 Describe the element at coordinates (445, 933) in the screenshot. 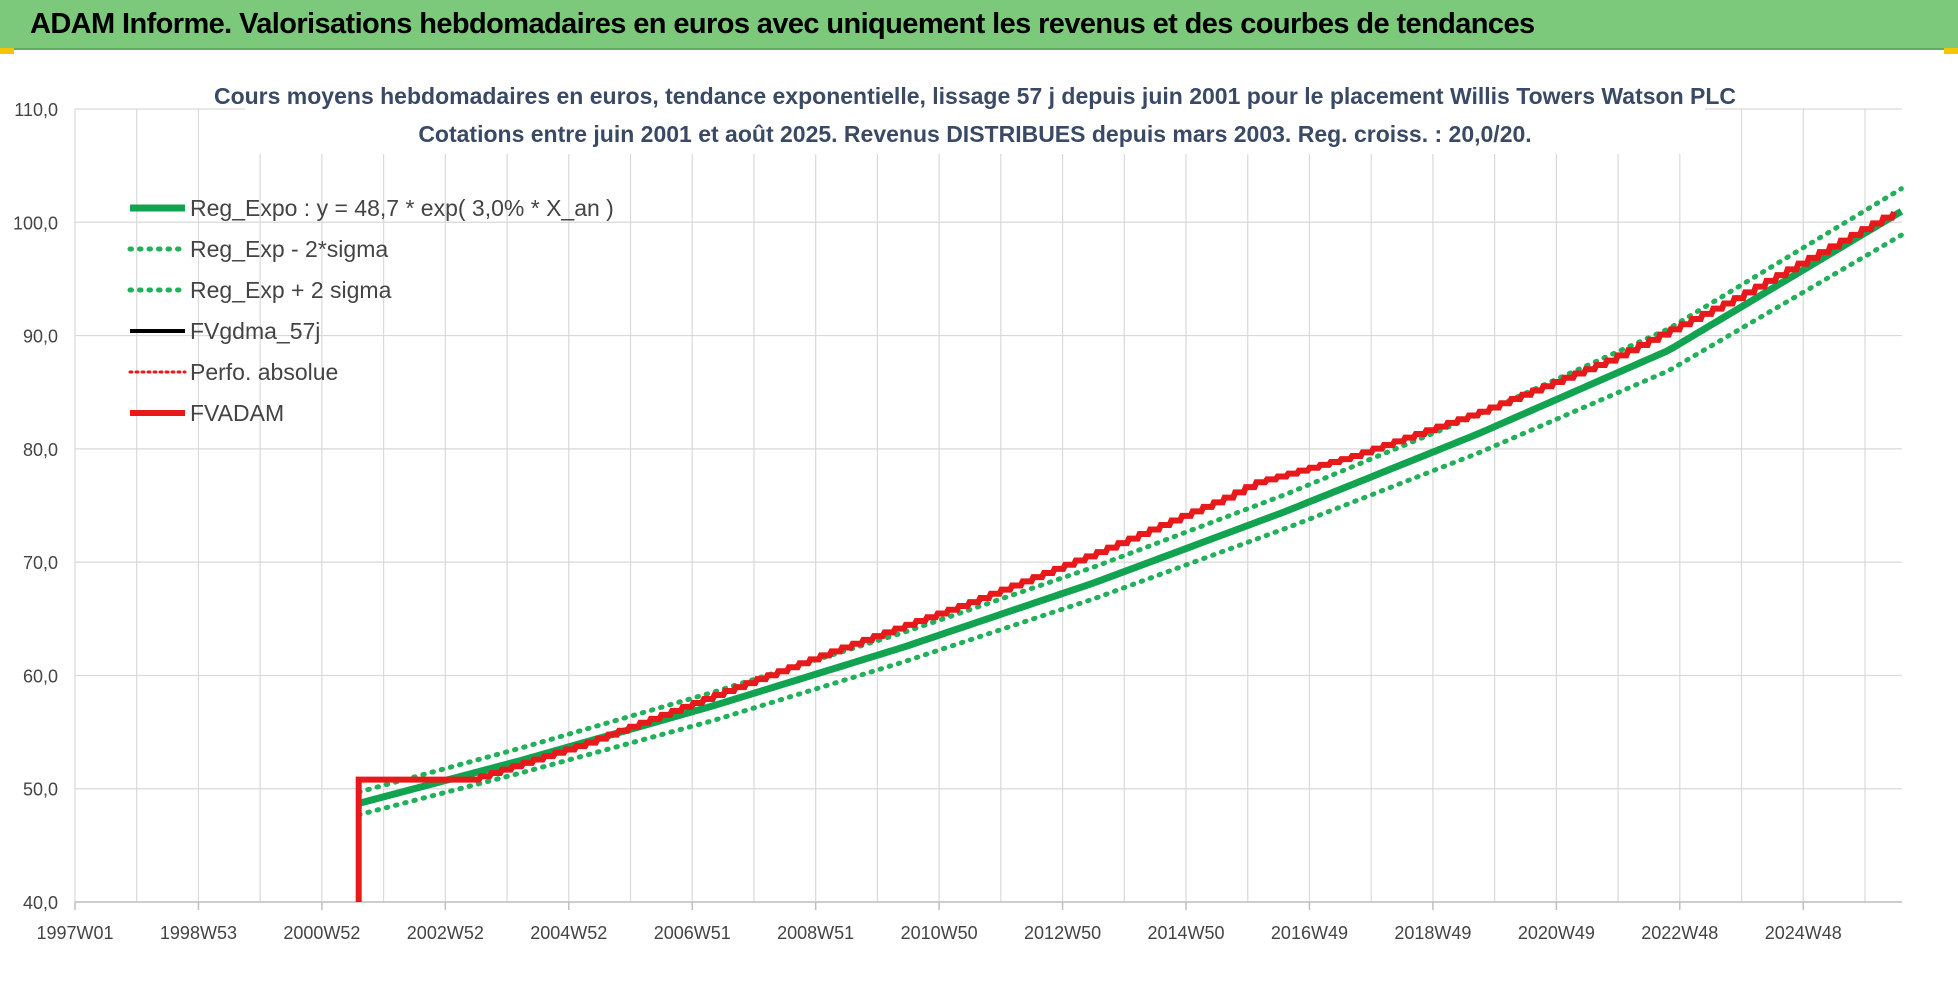

I see `x-tick-label: 2002W52` at that location.